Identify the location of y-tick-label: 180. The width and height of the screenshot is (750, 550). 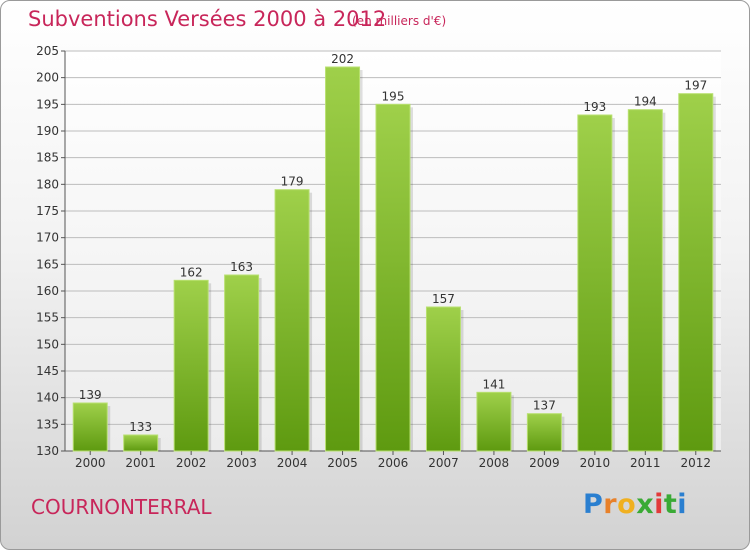
(47, 184).